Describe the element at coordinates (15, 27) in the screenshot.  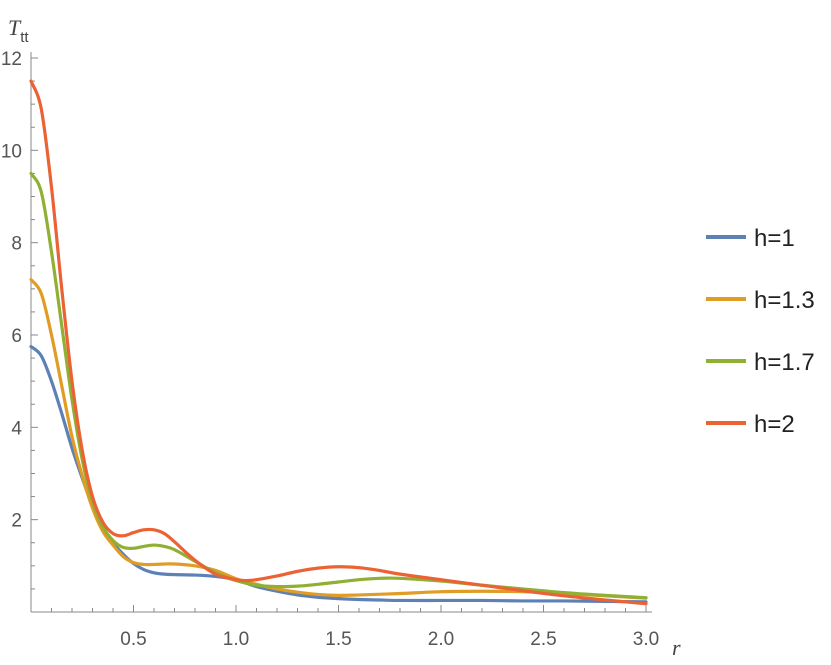
I see `y-axis-title-main: T` at that location.